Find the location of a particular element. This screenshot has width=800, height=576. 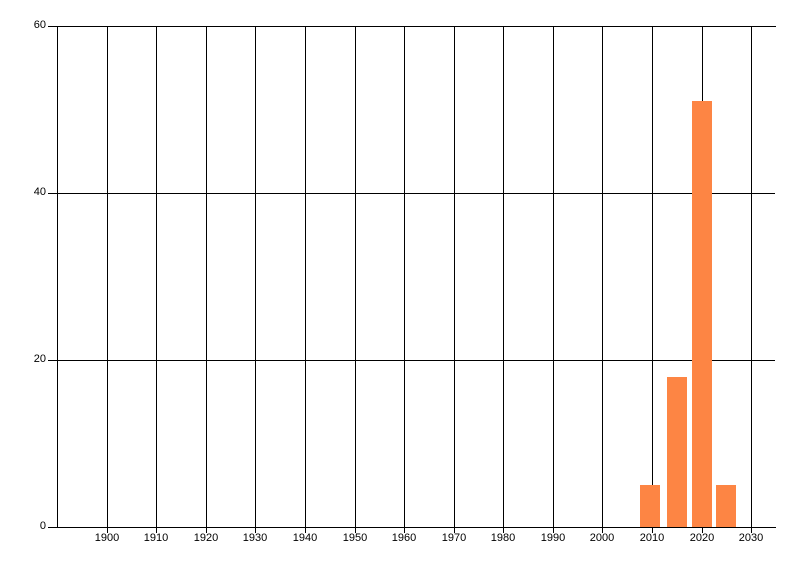

x-tick-label: 2030 is located at coordinates (751, 538).